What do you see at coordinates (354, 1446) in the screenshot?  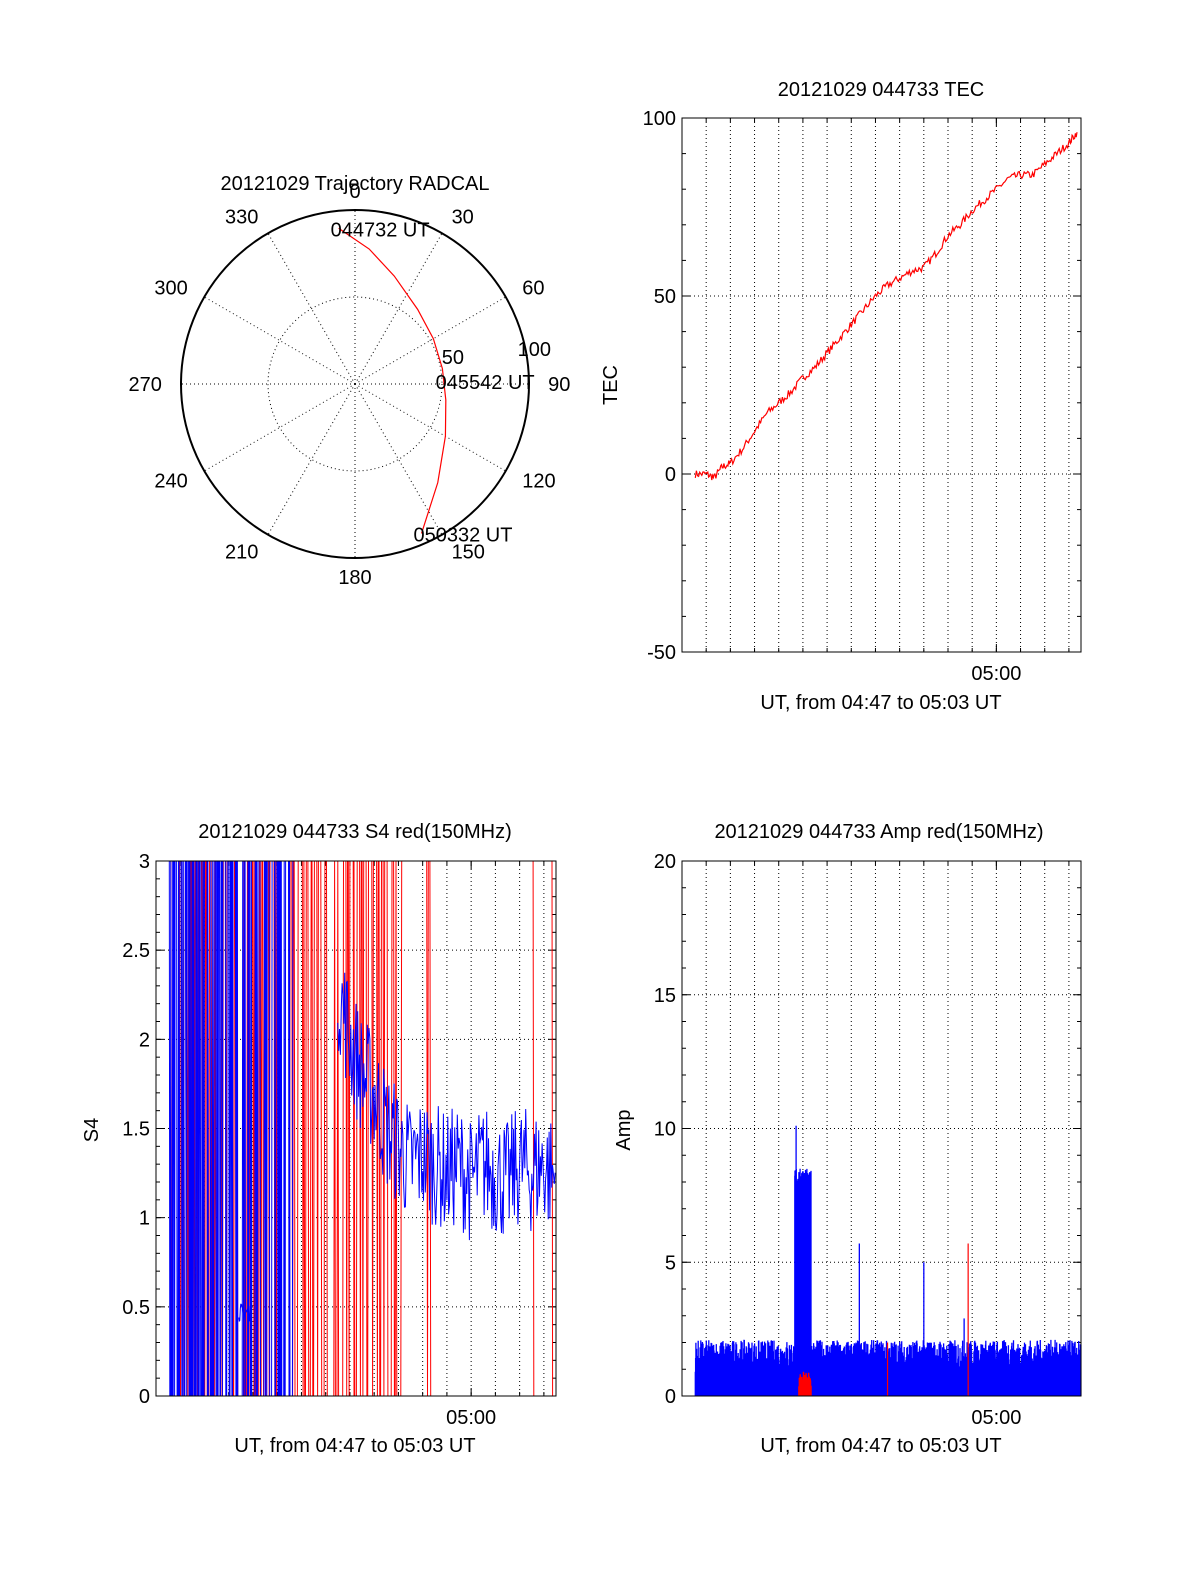 I see `s4-x-axis-label: UT, from 04:47 to 05:03 UT` at bounding box center [354, 1446].